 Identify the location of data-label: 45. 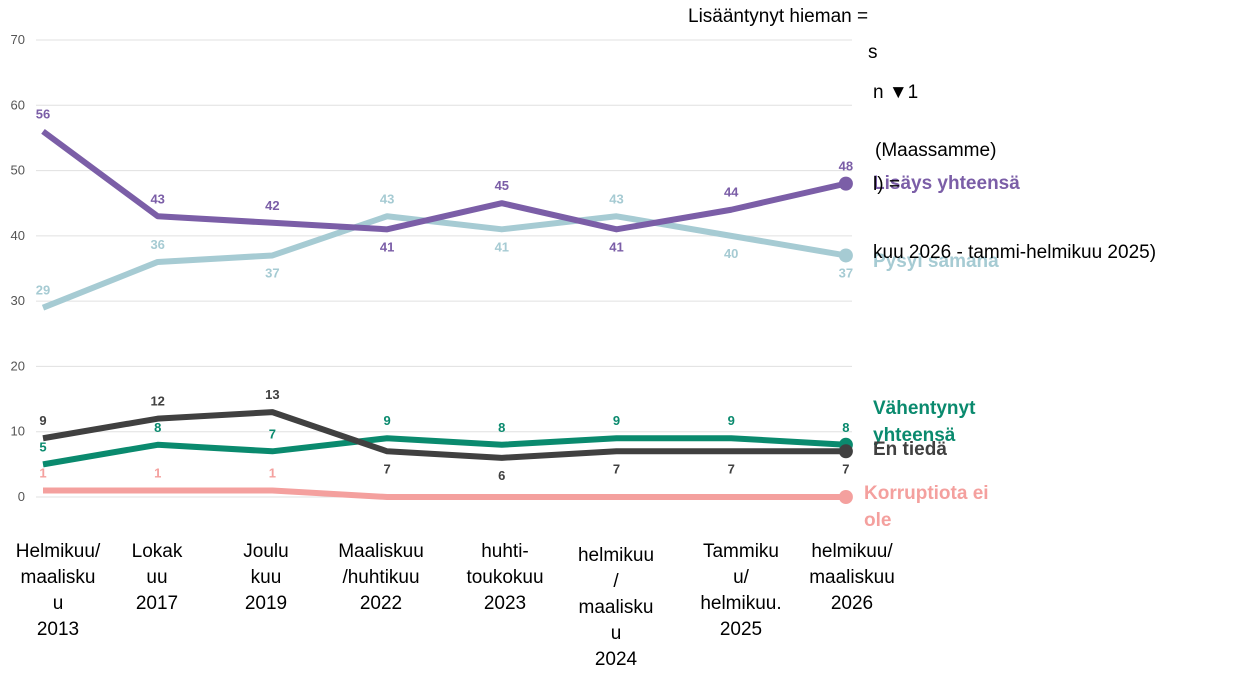
(502, 185).